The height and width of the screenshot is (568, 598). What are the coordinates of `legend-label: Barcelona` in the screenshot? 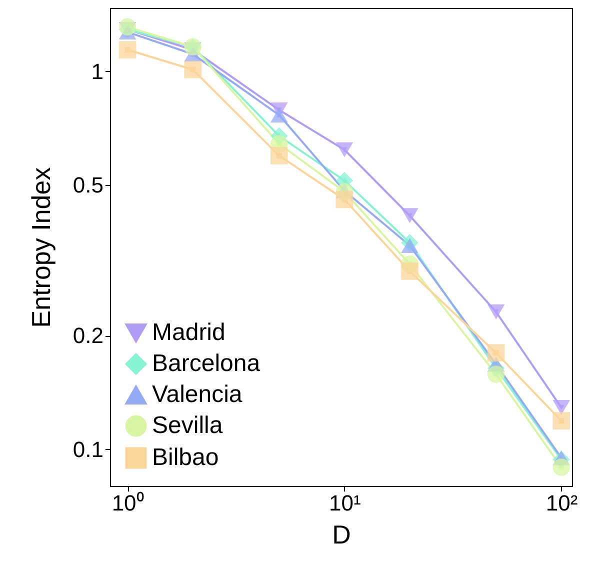 It's located at (206, 363).